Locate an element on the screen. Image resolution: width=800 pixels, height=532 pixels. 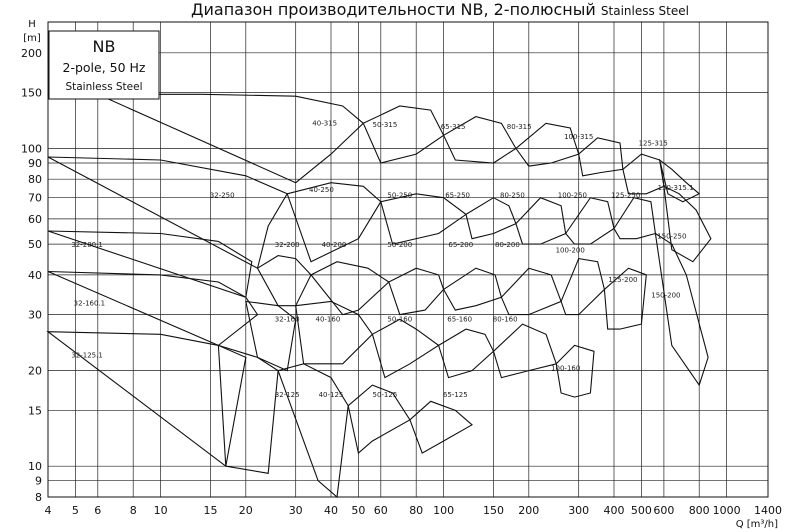
pump-range-125-250: 125-250 is located at coordinates (634, 216).